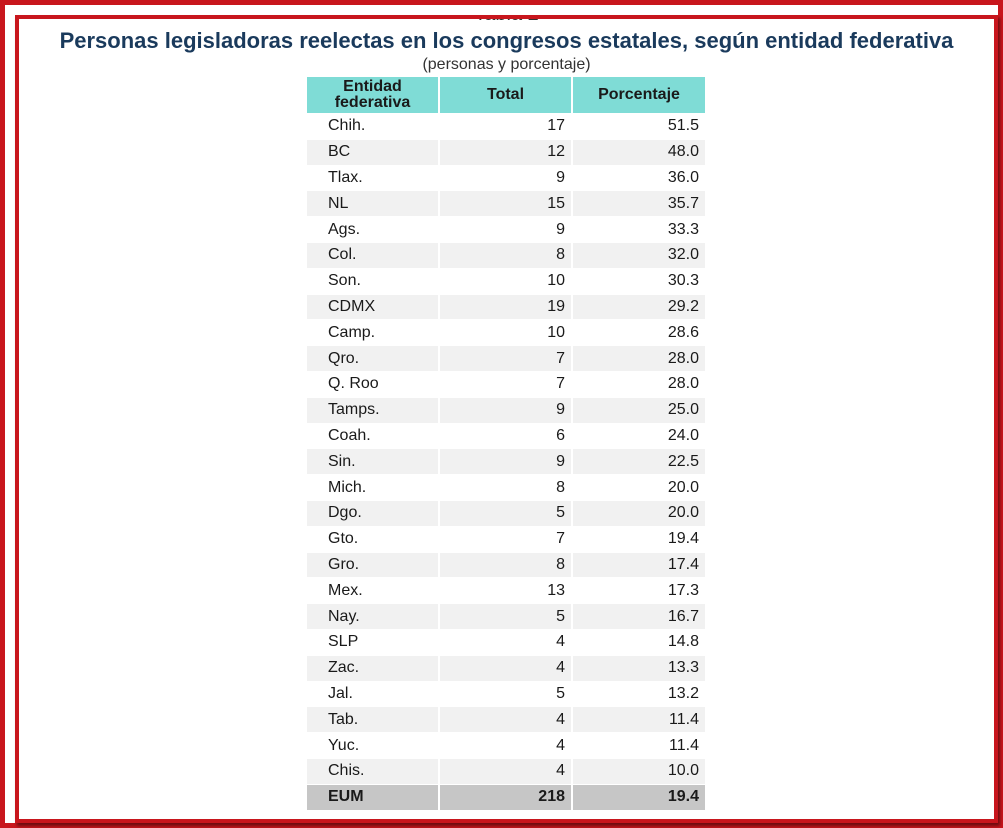 The image size is (1003, 828). I want to click on cell-total: 12, so click(505, 152).